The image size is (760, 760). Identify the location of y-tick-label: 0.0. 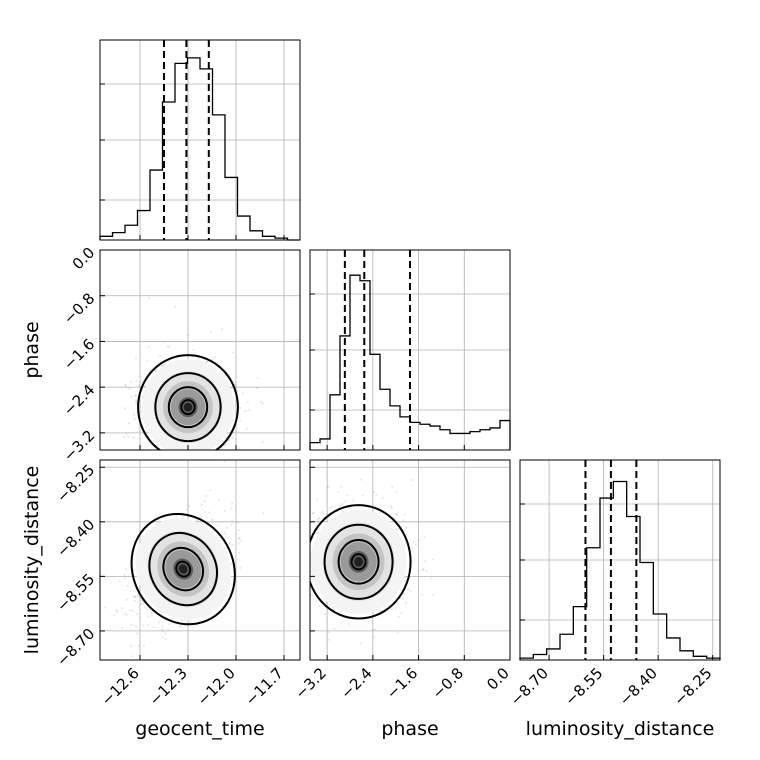
(84, 259).